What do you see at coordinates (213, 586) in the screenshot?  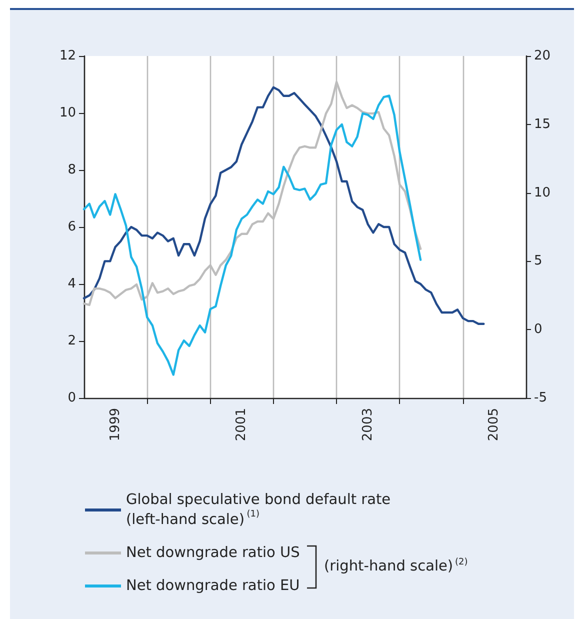 I see `legend-label: Net downgrade ratio EU` at bounding box center [213, 586].